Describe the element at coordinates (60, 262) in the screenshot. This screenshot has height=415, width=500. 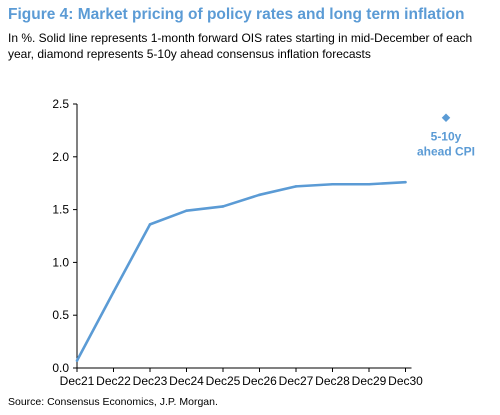
I see `y-tick-label: 1.0` at that location.